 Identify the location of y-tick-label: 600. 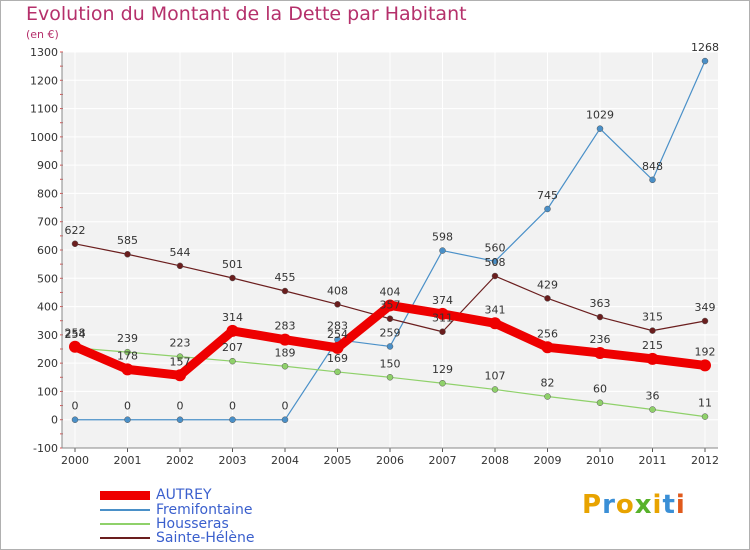
(47, 250).